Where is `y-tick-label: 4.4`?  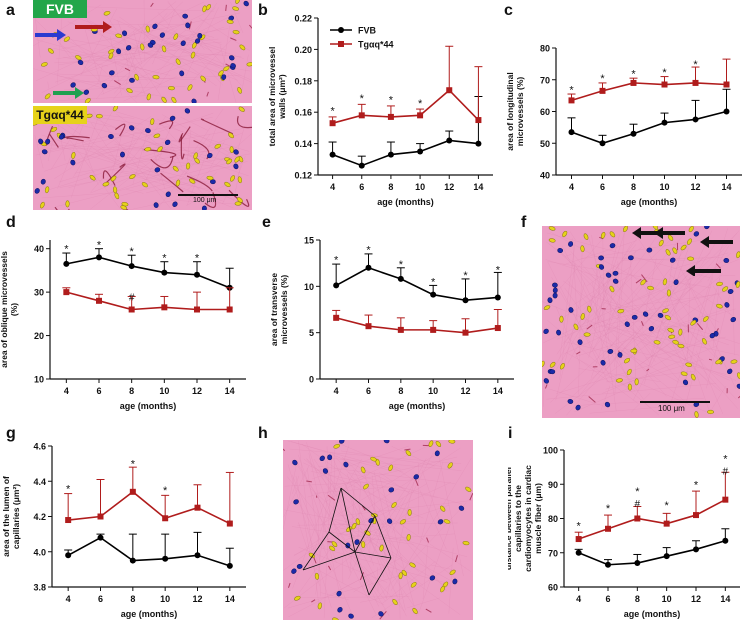
y-tick-label: 4.4 is located at coordinates (39, 482).